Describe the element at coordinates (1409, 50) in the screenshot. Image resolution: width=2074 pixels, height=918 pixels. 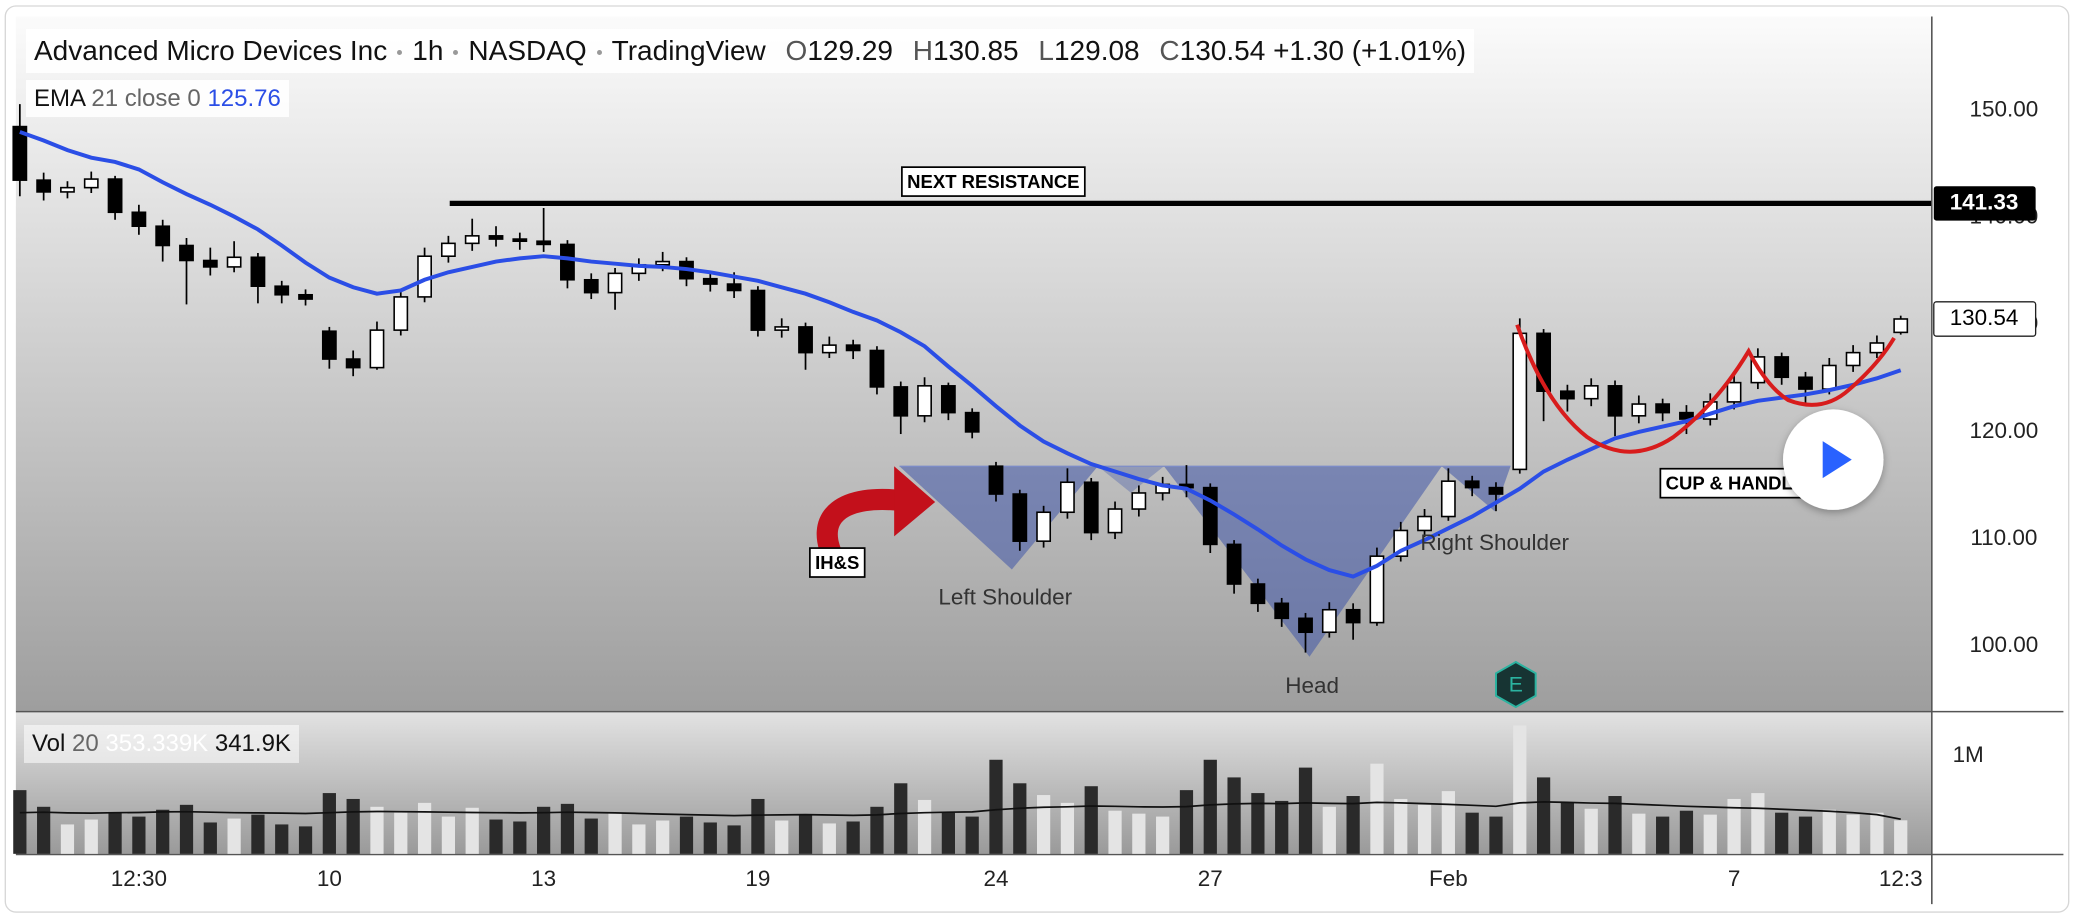
I see `change-pct: (+1.01%)` at that location.